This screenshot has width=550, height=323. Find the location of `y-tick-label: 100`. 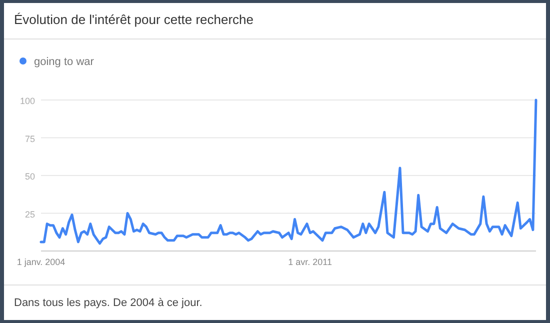

y-tick-label: 100 is located at coordinates (27, 101).